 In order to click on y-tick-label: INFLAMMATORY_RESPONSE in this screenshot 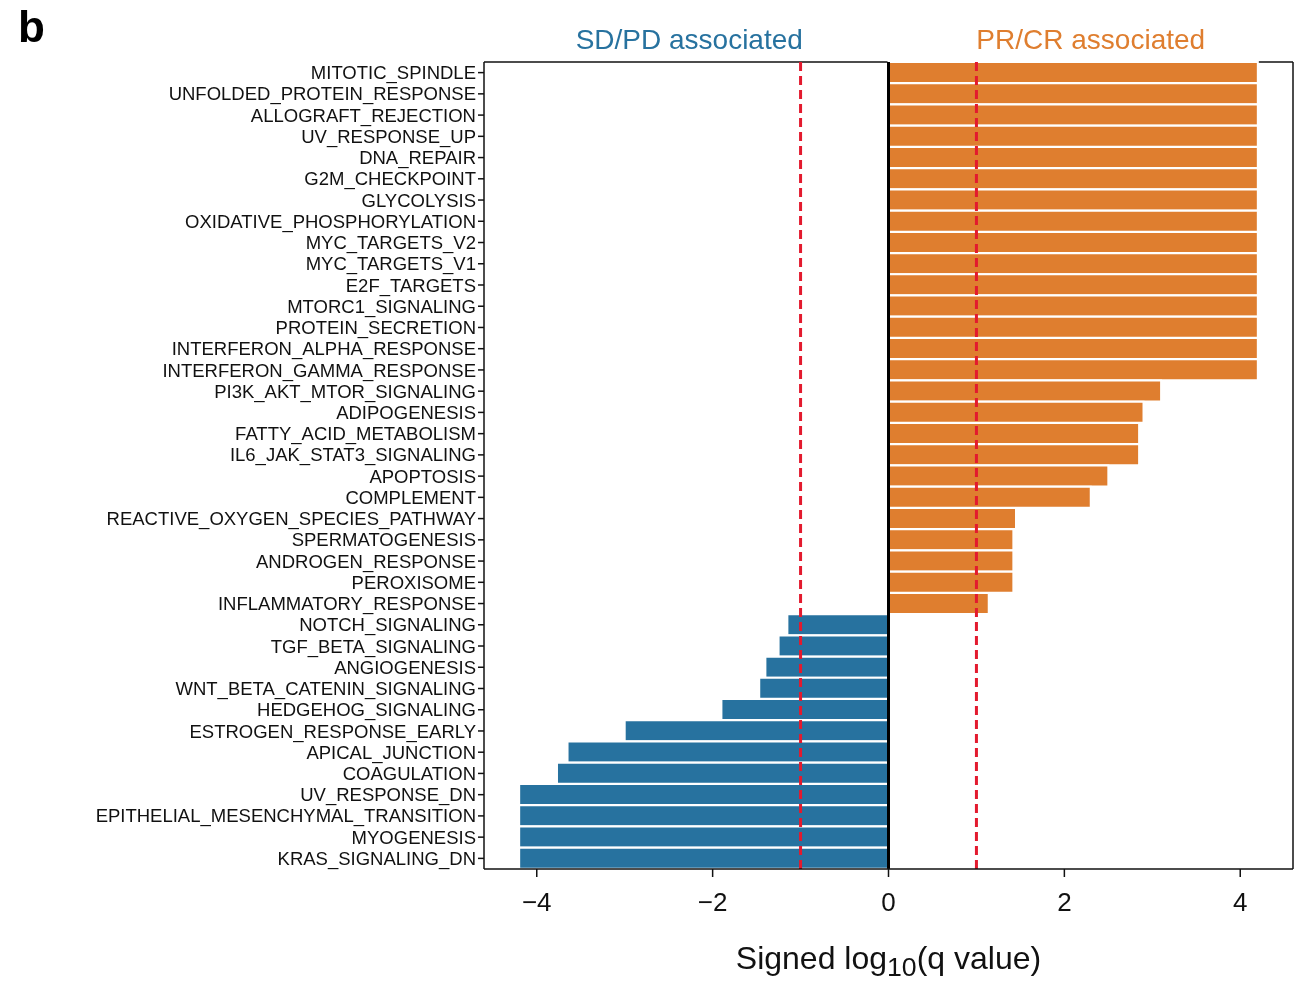, I will do `click(346, 604)`.